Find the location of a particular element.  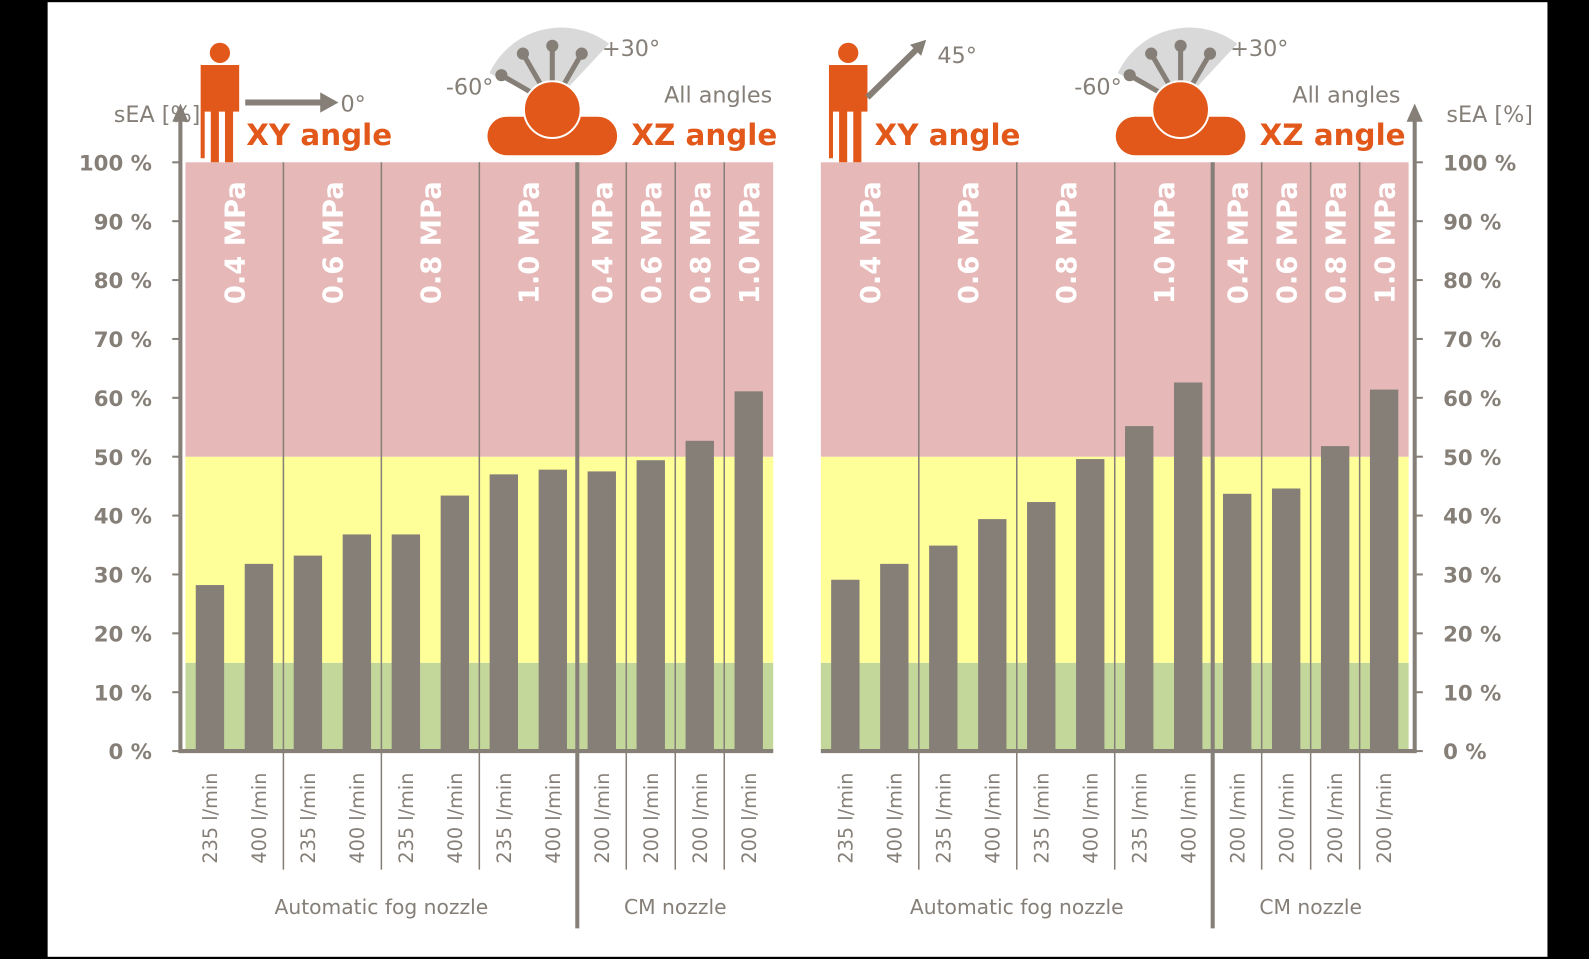

y-tick-label: 10 % is located at coordinates (1472, 693).